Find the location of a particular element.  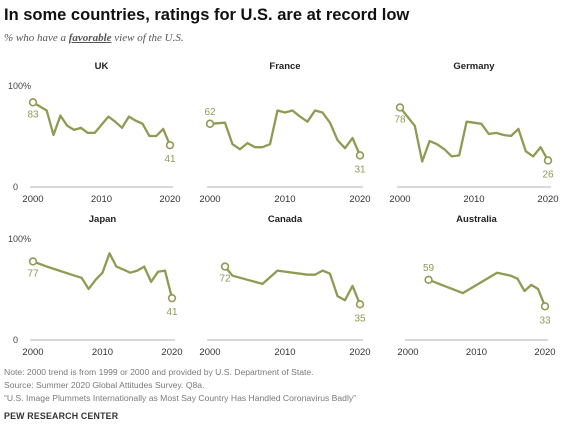

x-tick-label-germany-2020: 2020 is located at coordinates (547, 199).